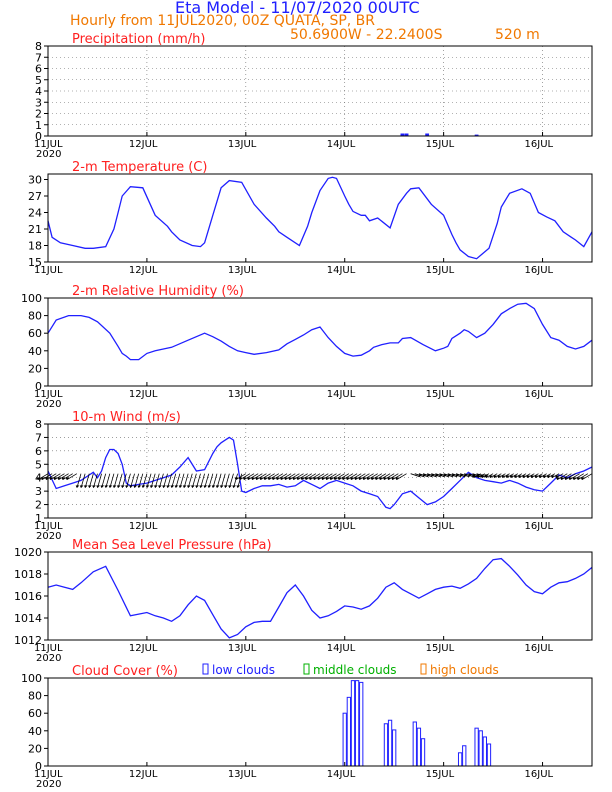  Describe the element at coordinates (306, 669) in the screenshot. I see `middle-legend-swatch` at that location.